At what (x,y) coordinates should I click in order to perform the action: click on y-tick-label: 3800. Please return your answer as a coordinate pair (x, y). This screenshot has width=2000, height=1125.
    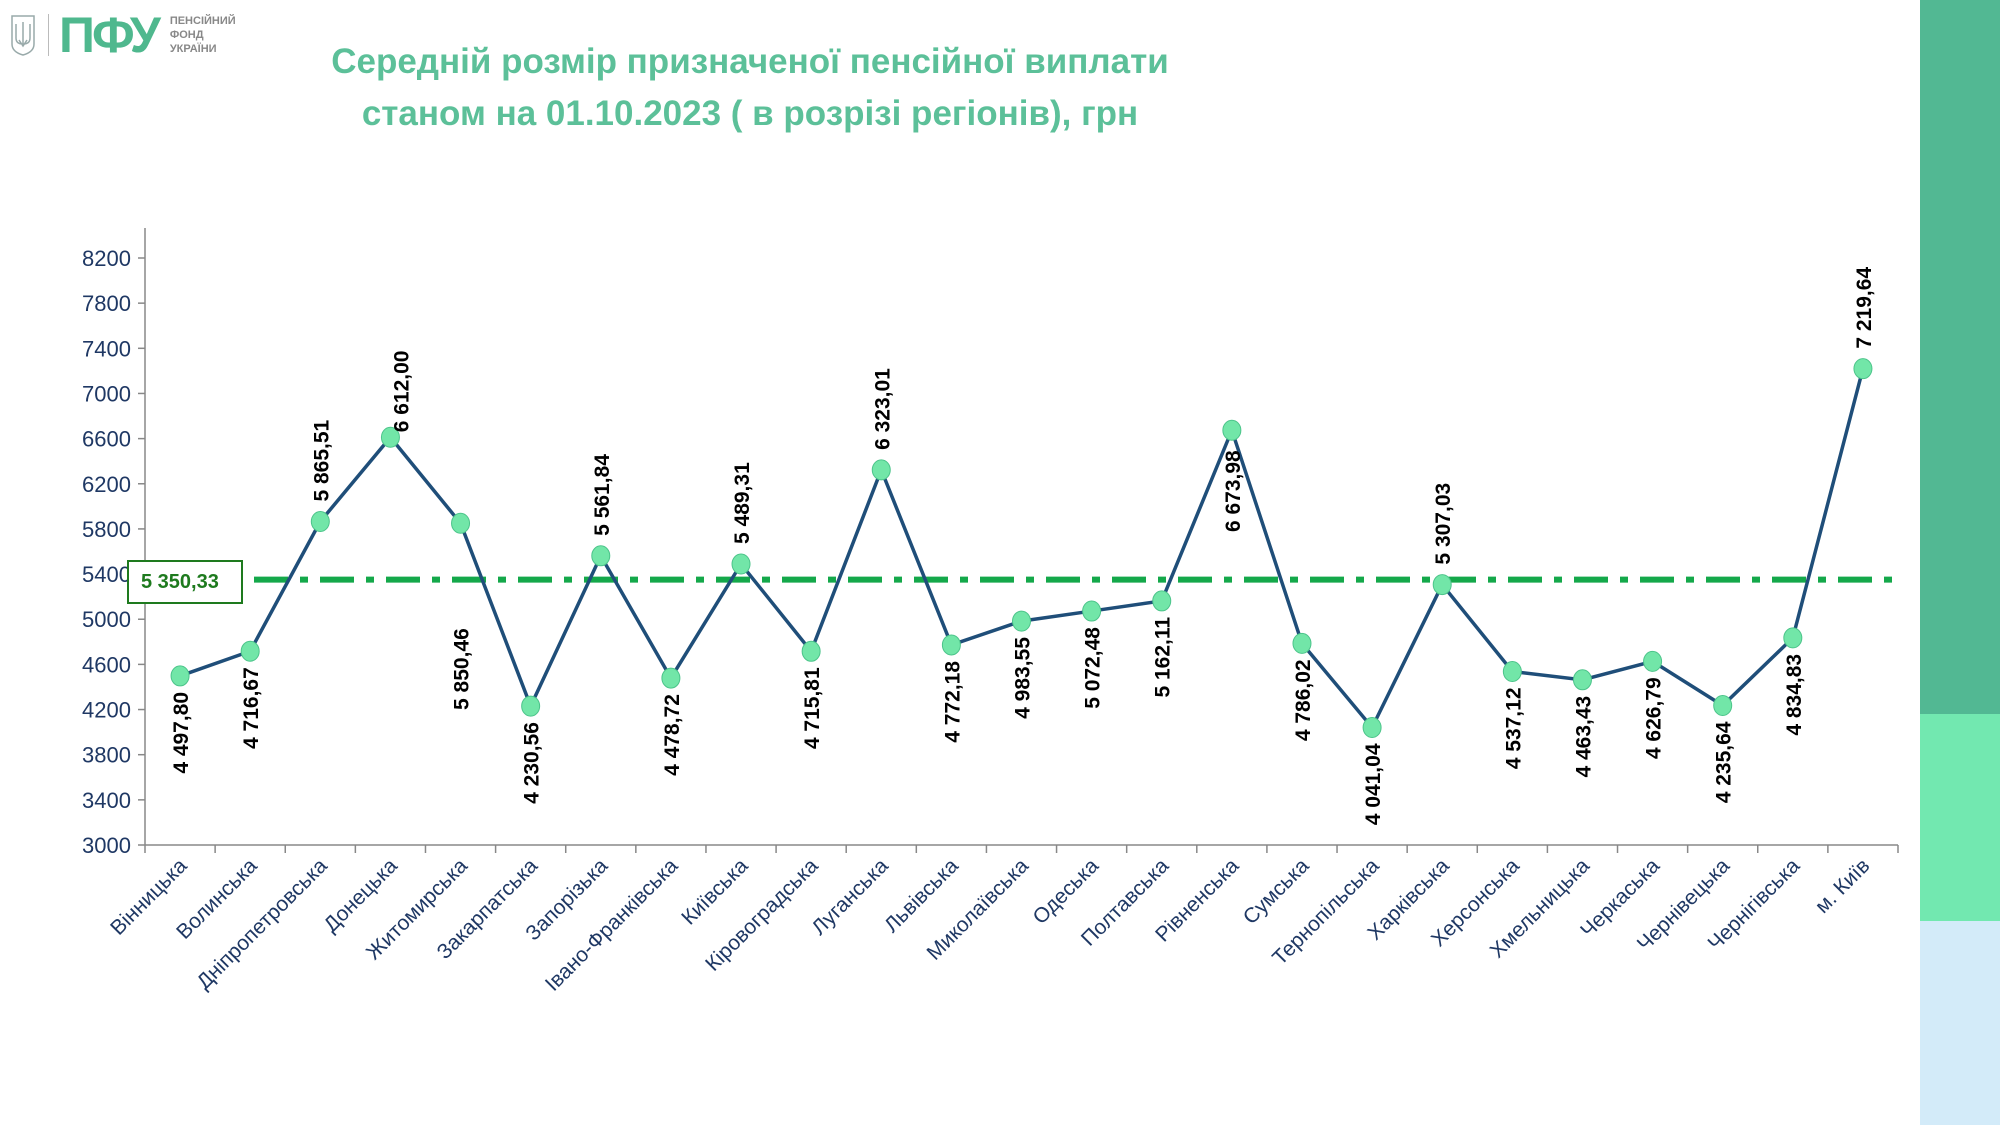
    Looking at the image, I should click on (106, 755).